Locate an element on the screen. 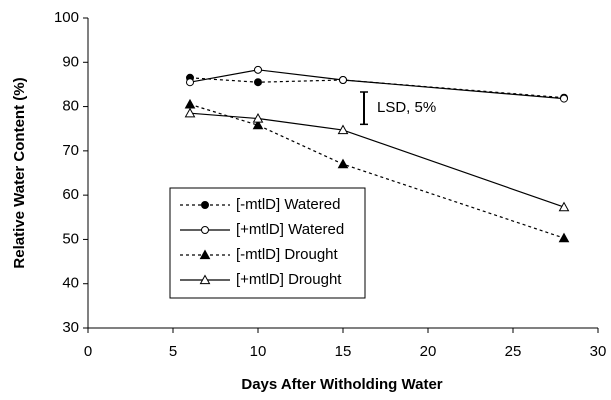 This screenshot has height=400, width=611. x-tick-label: 10 is located at coordinates (258, 351).